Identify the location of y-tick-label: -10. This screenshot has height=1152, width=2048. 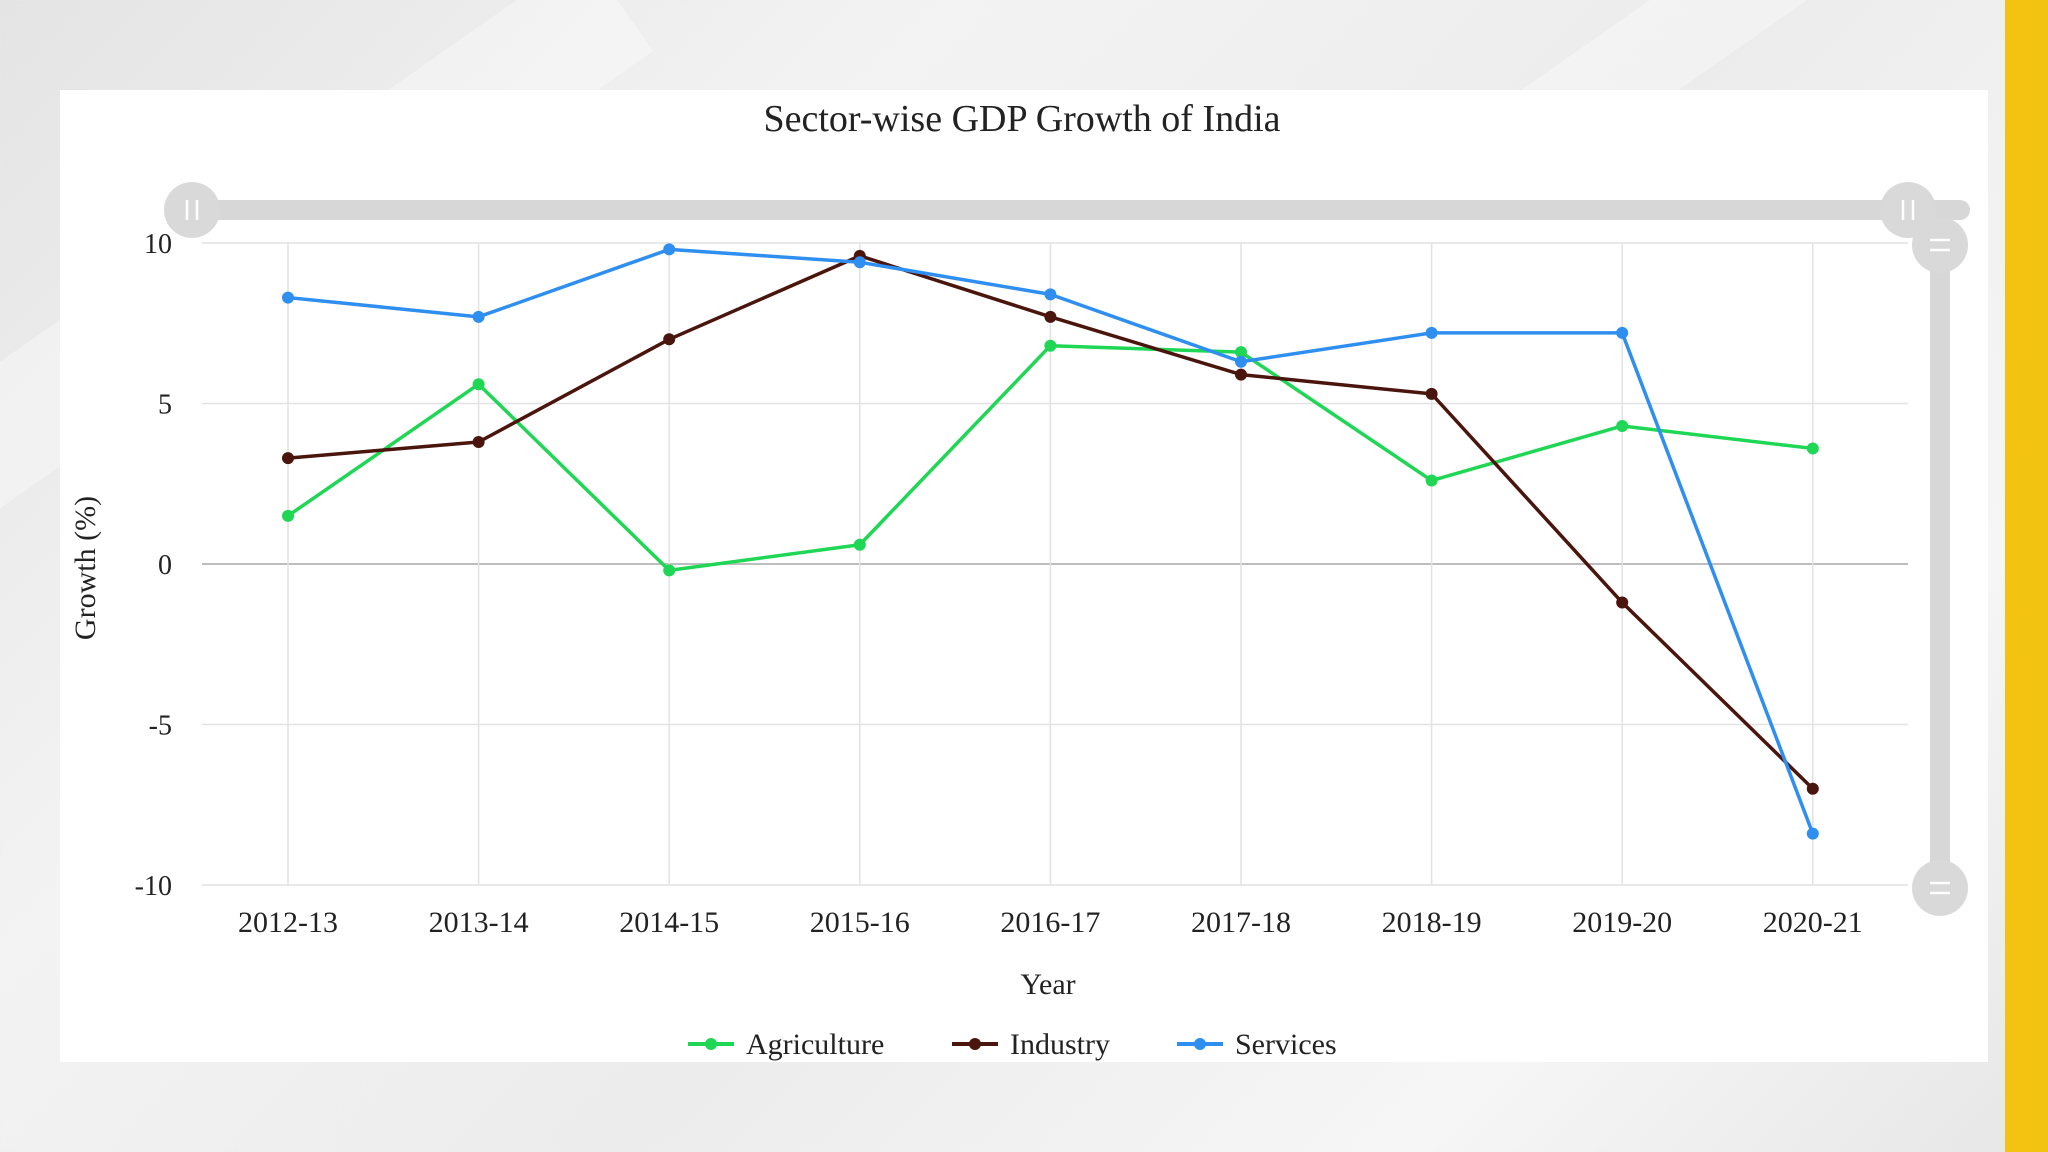
(153, 886).